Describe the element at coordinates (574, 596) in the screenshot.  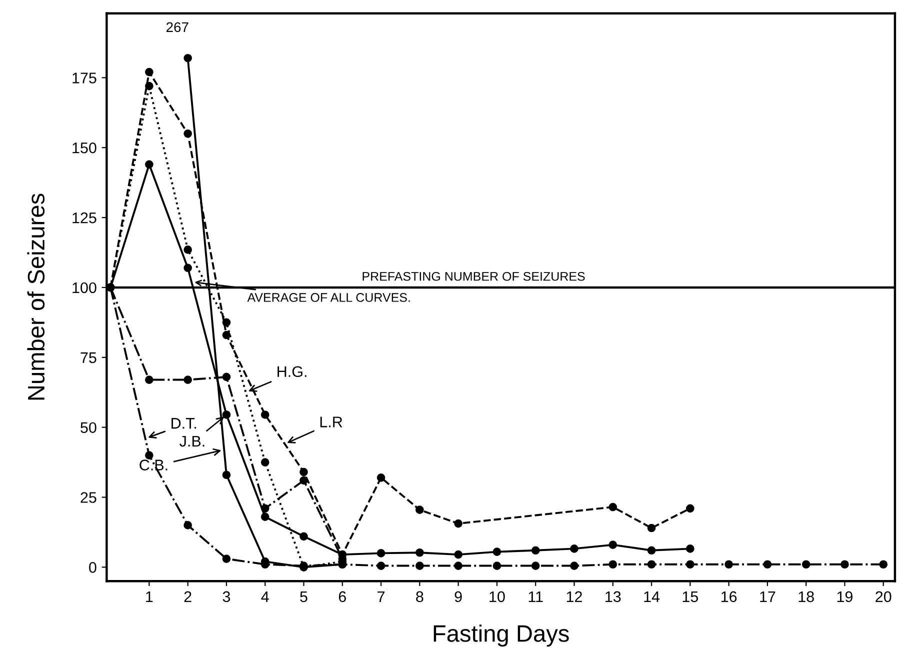
I see `x-tick-label: 12` at that location.